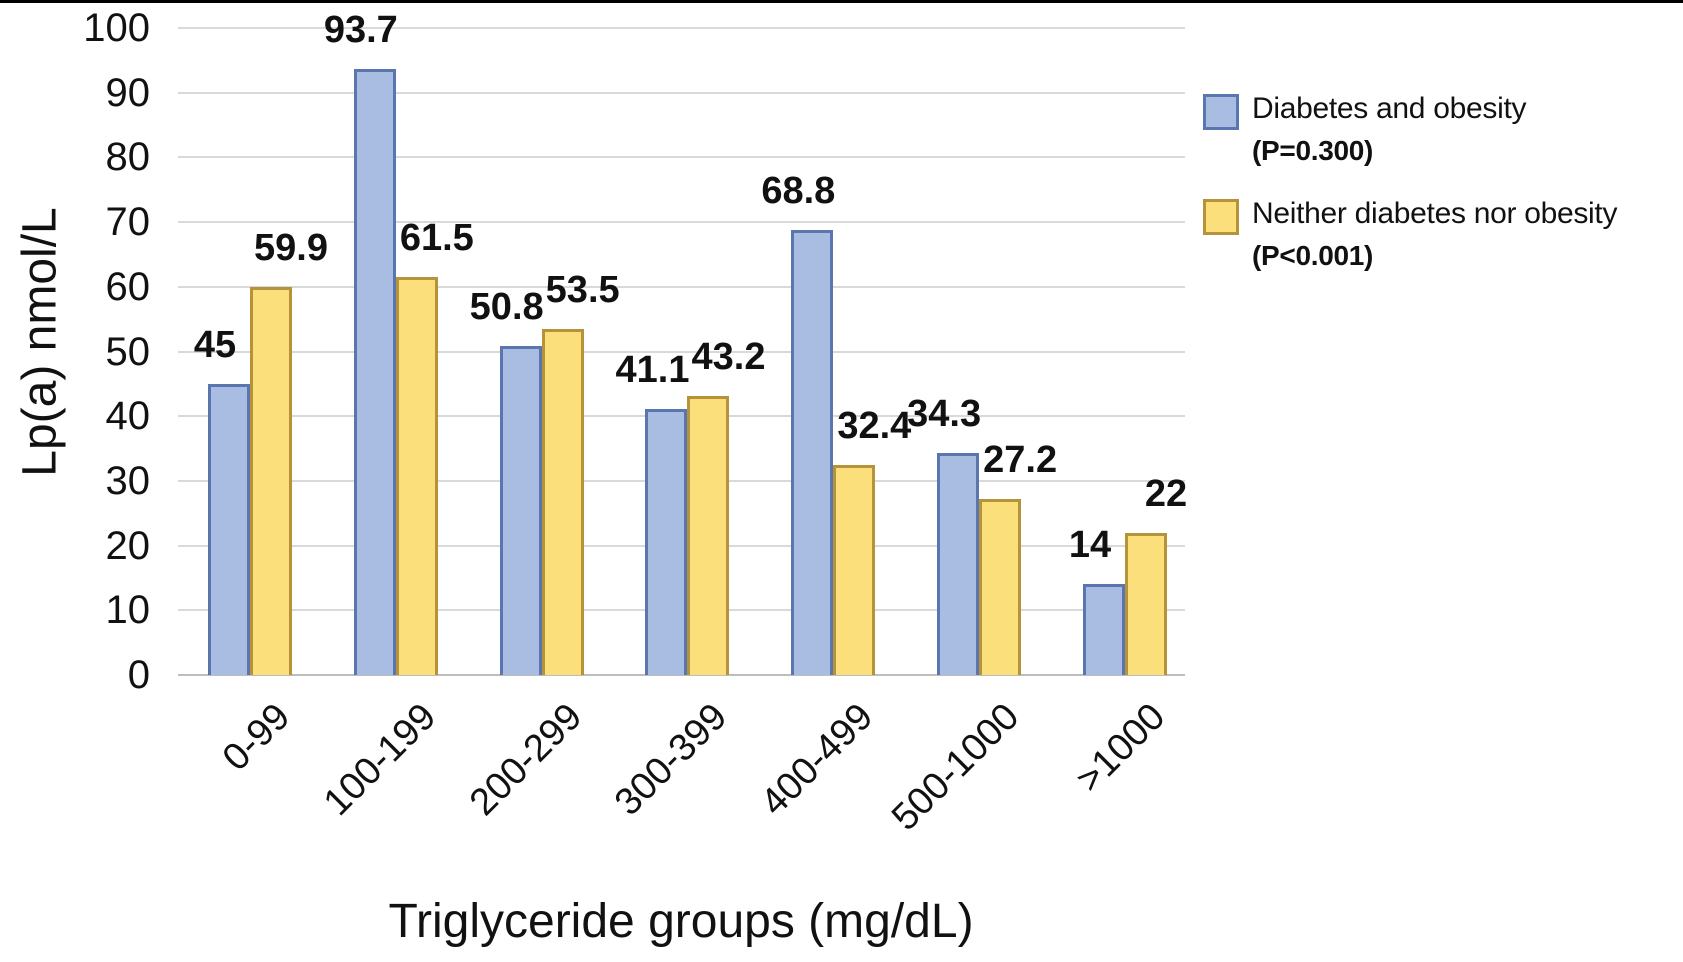 The height and width of the screenshot is (962, 1683). What do you see at coordinates (128, 351) in the screenshot?
I see `y-tick-label: 50` at bounding box center [128, 351].